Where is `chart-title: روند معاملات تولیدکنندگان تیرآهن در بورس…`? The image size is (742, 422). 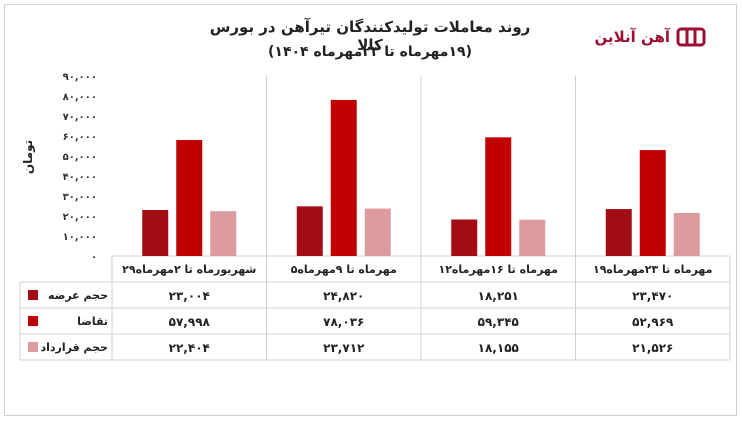 chart-title: روند معاملات تولیدکنندگان تیرآهن در بورس… is located at coordinates (370, 36).